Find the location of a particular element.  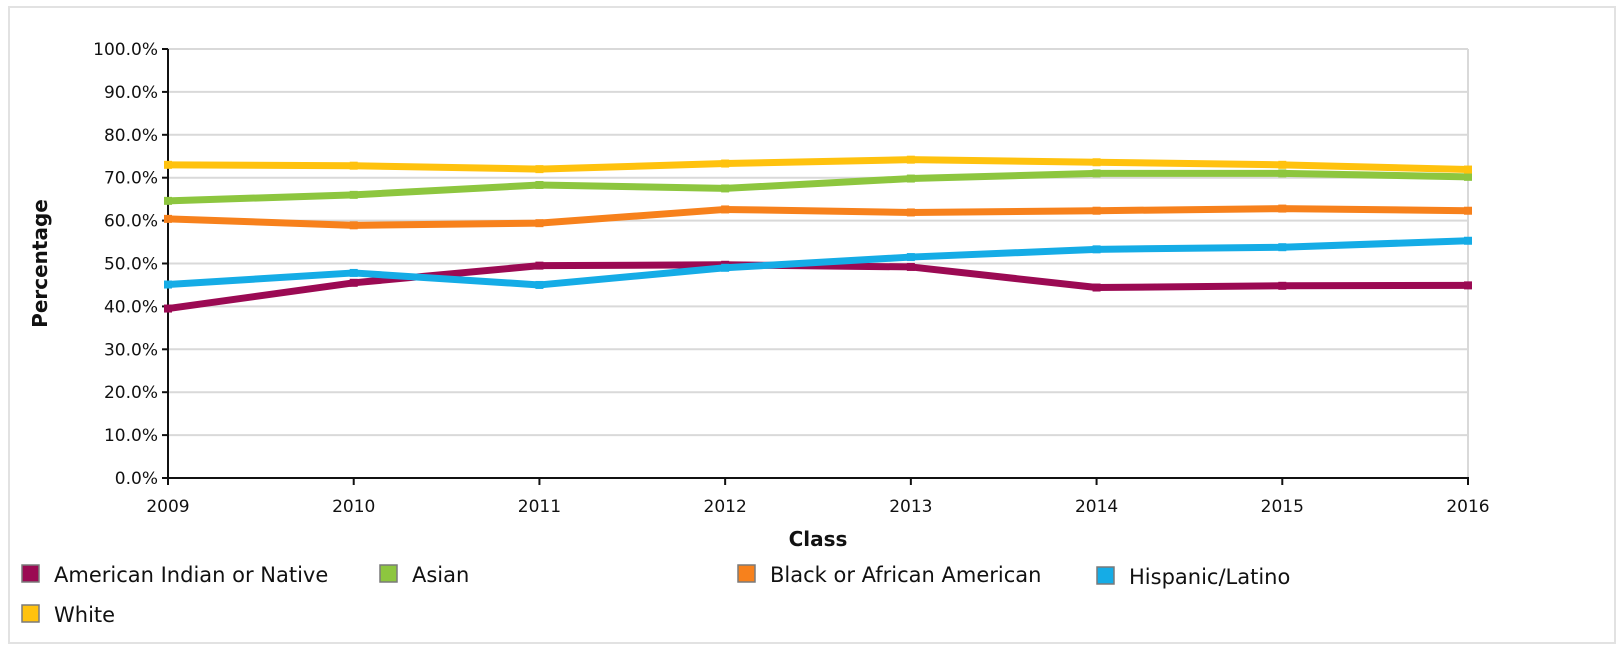

x-tick-label: 2011 is located at coordinates (539, 507).